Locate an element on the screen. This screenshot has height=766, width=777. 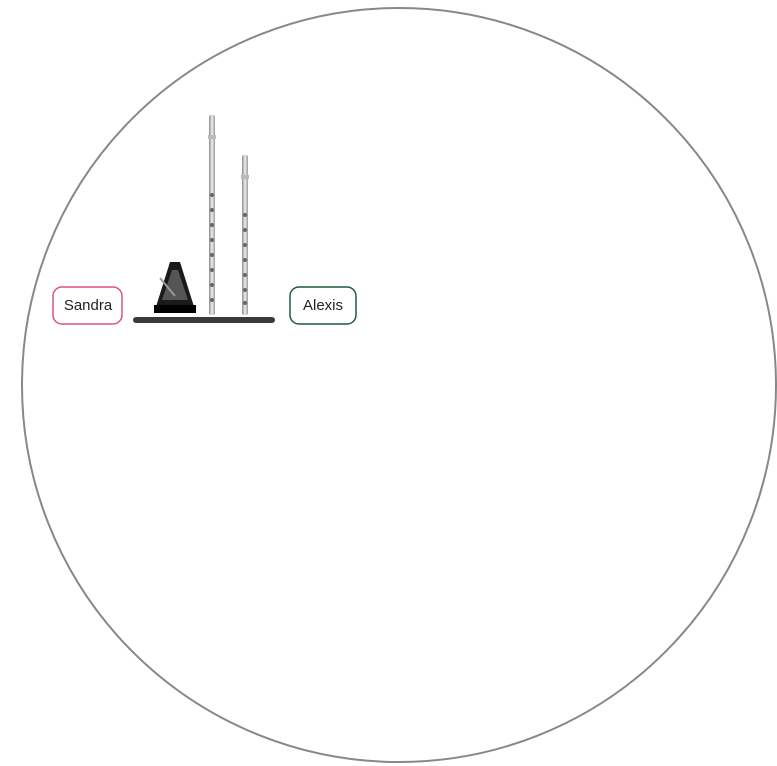
metronome is located at coordinates (175, 287).